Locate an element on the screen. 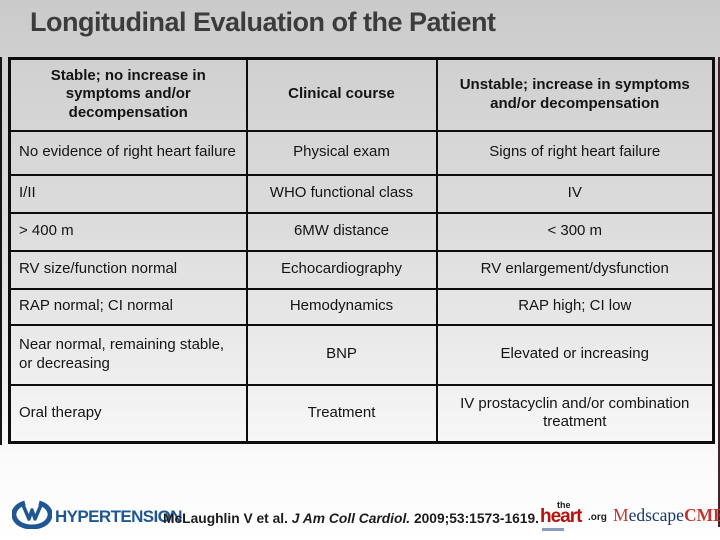  left-edge-line is located at coordinates (1, 251).